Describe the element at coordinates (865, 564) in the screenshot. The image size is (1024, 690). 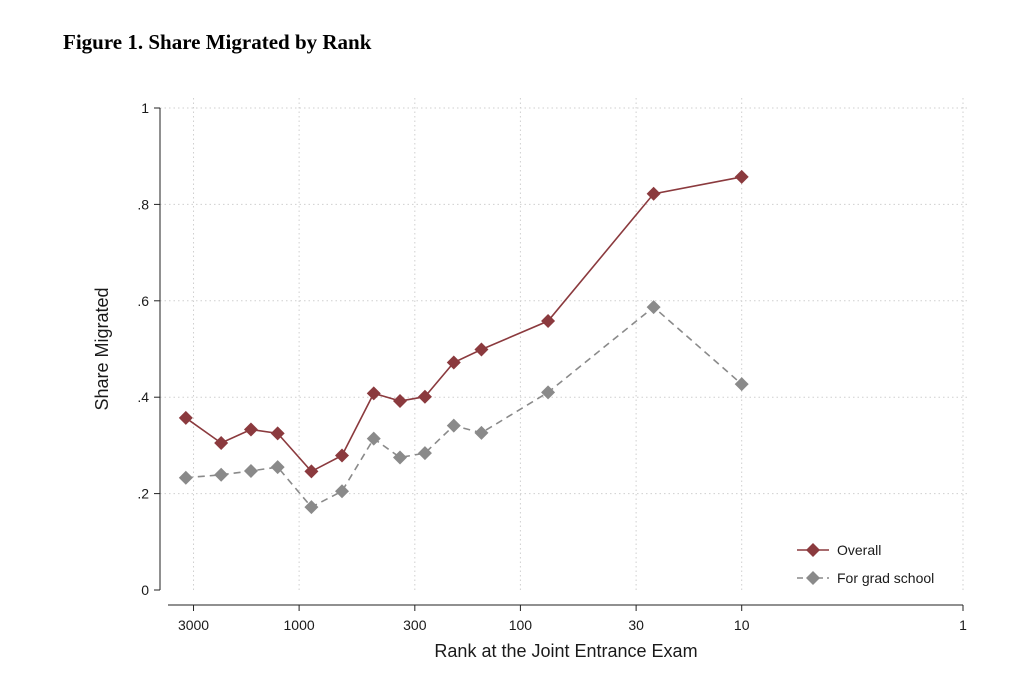
I see `legend: Overall For grad school` at that location.